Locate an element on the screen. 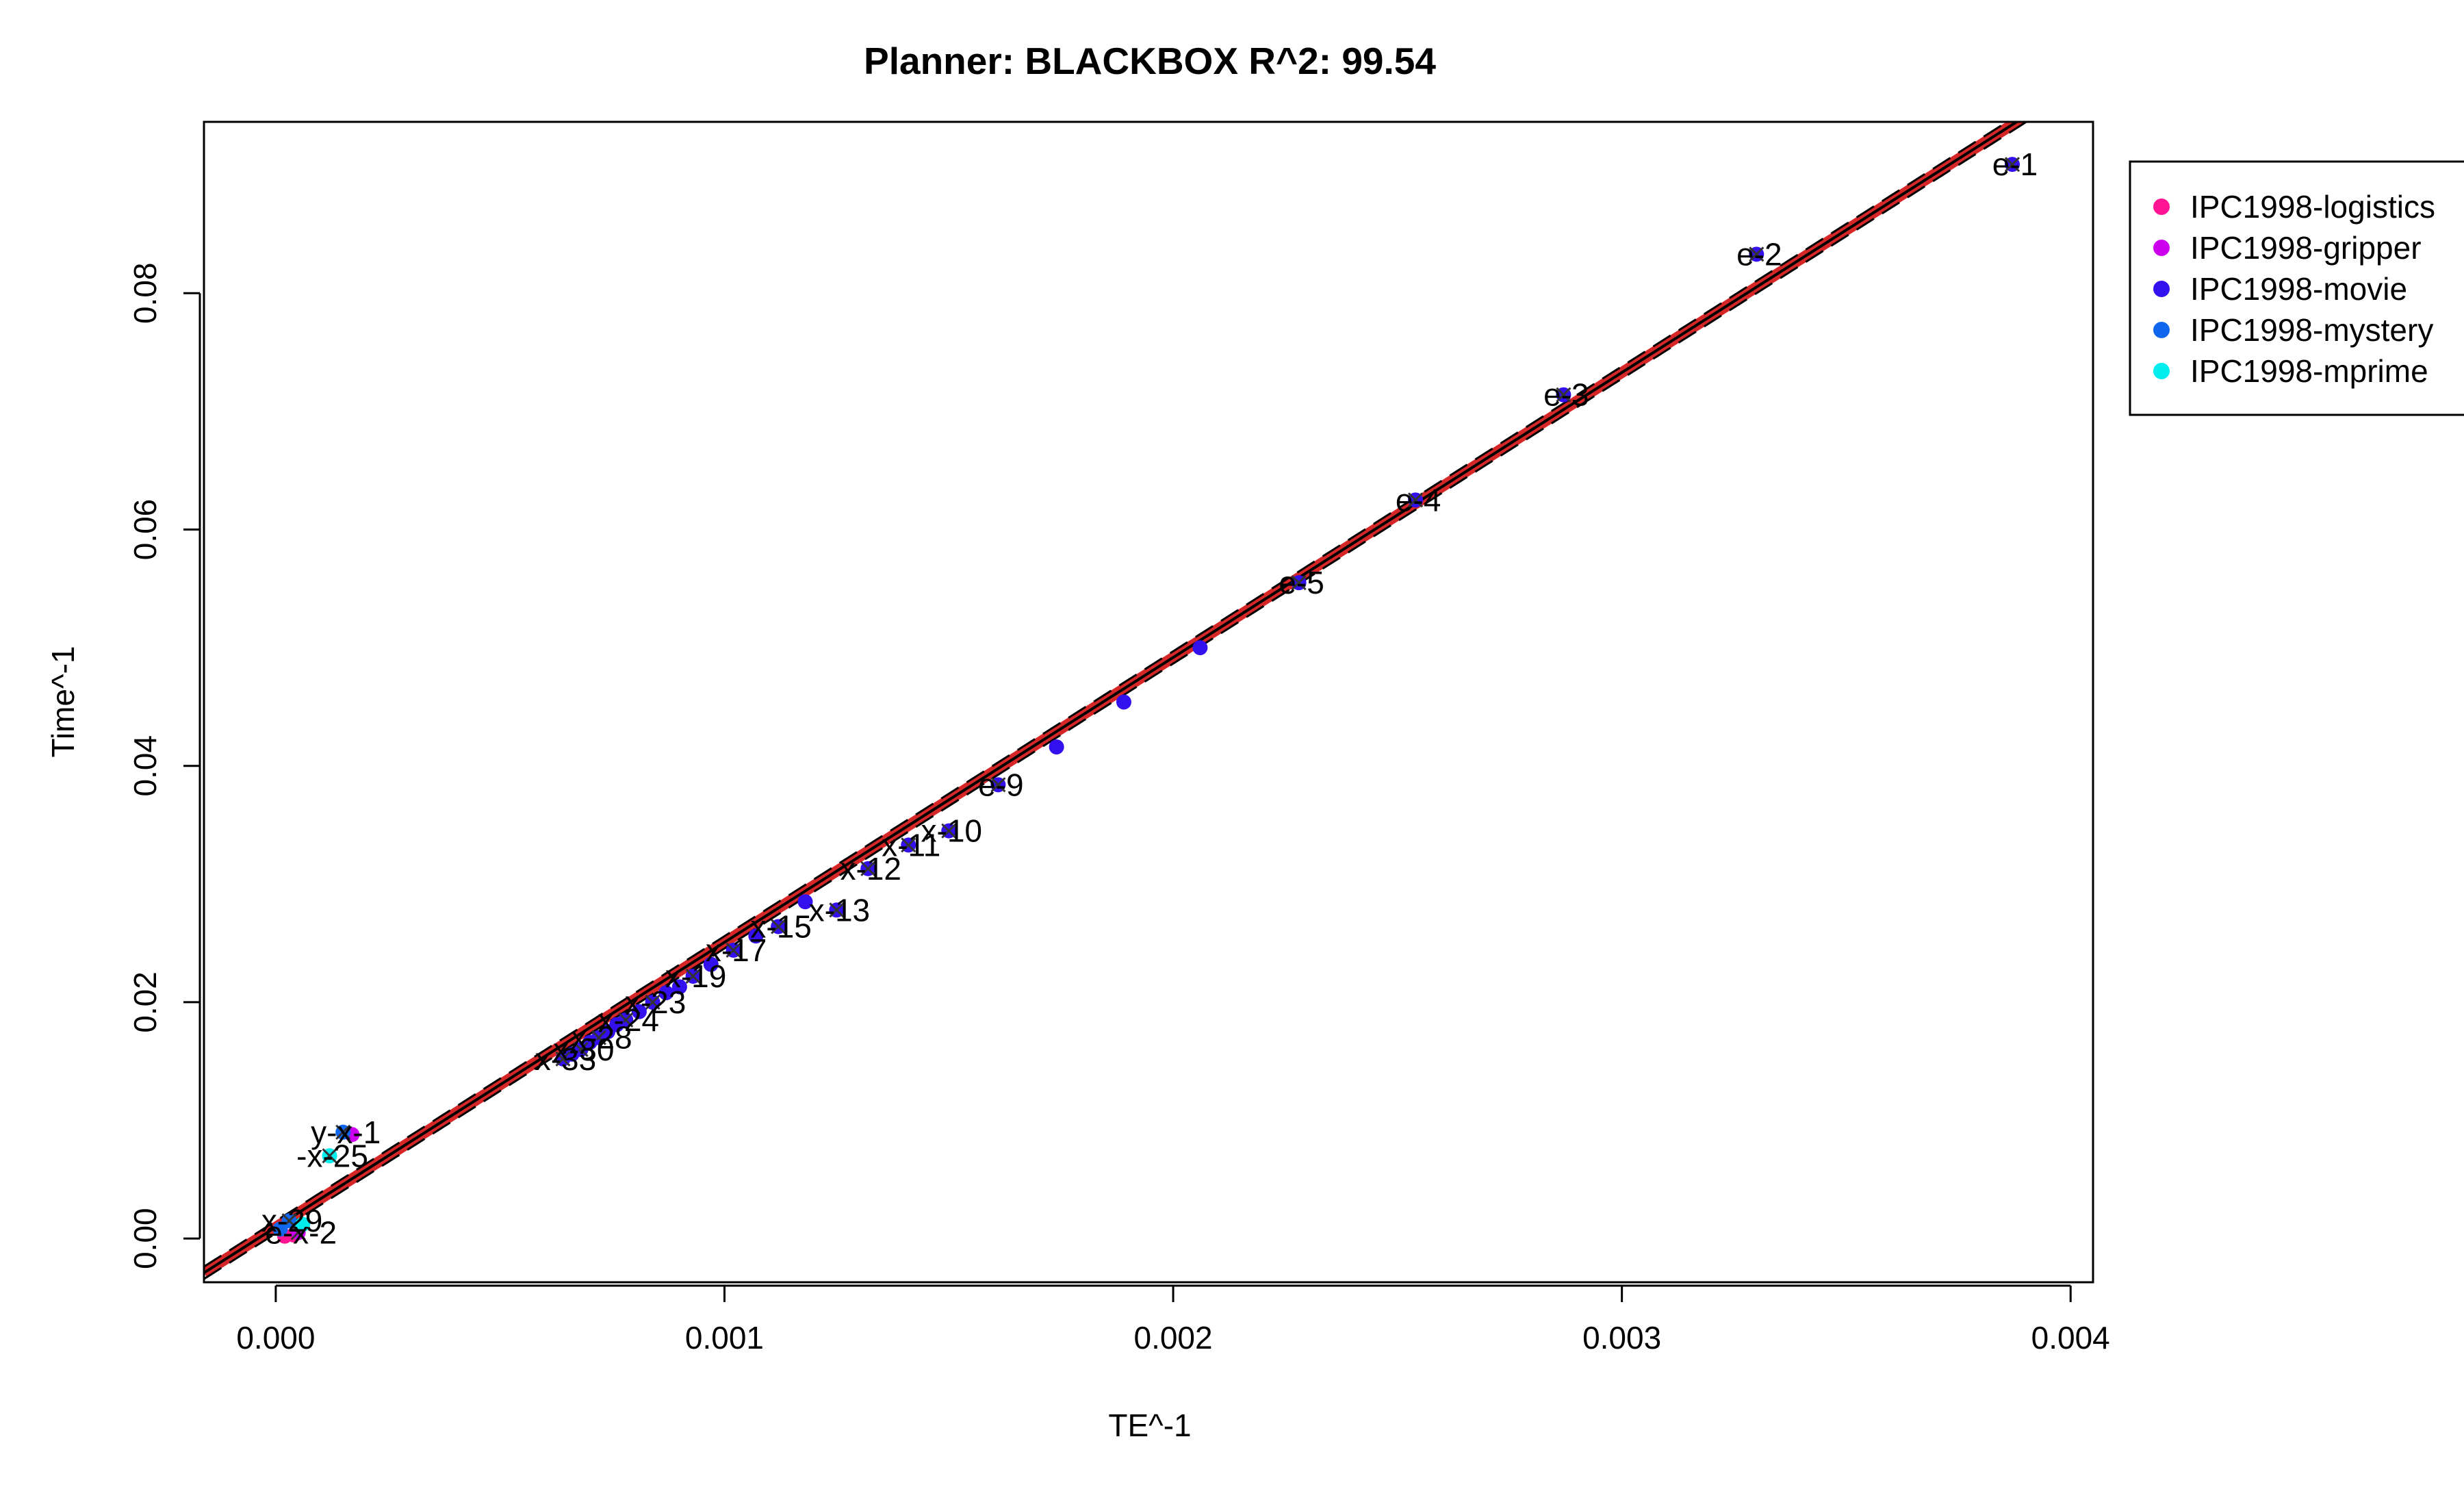 The width and height of the screenshot is (2464, 1489). point-label: x-12 is located at coordinates (870, 869).